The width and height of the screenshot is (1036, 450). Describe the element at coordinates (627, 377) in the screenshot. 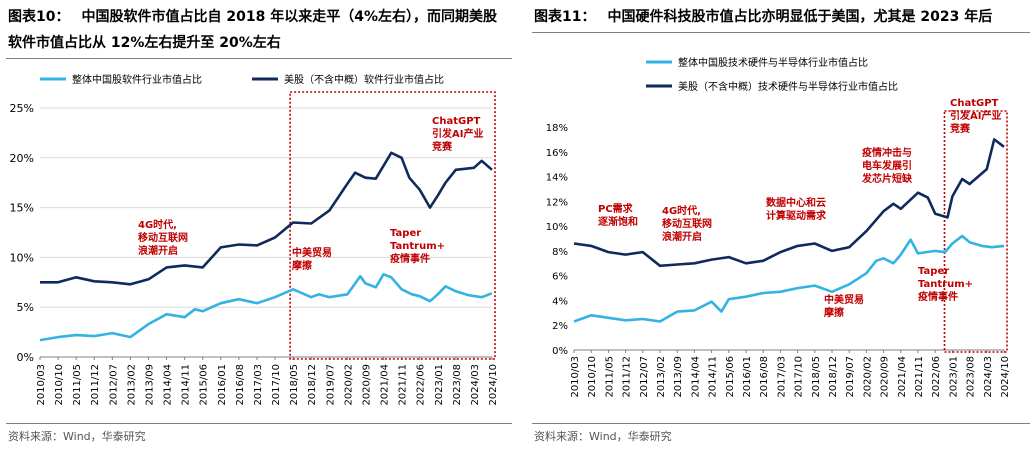

I see `x-tick-label: 2011/12` at that location.